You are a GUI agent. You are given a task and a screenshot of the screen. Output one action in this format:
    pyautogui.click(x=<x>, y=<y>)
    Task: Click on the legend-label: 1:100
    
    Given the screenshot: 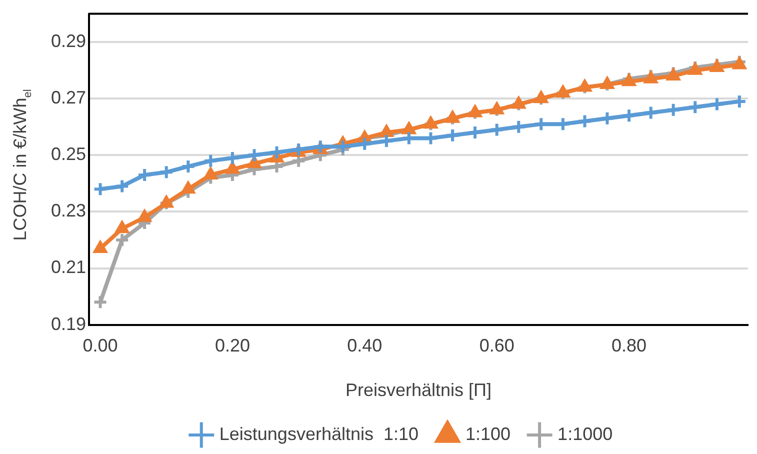 What is the action you would take?
    pyautogui.click(x=488, y=434)
    